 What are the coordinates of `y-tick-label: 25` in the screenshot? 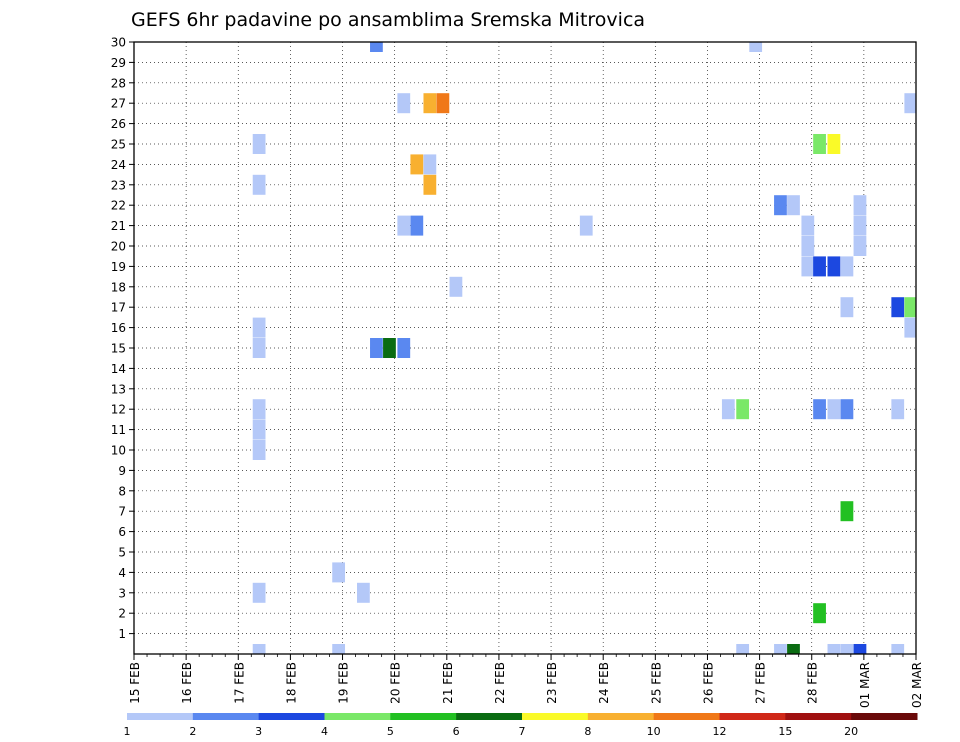 It's located at (118, 145).